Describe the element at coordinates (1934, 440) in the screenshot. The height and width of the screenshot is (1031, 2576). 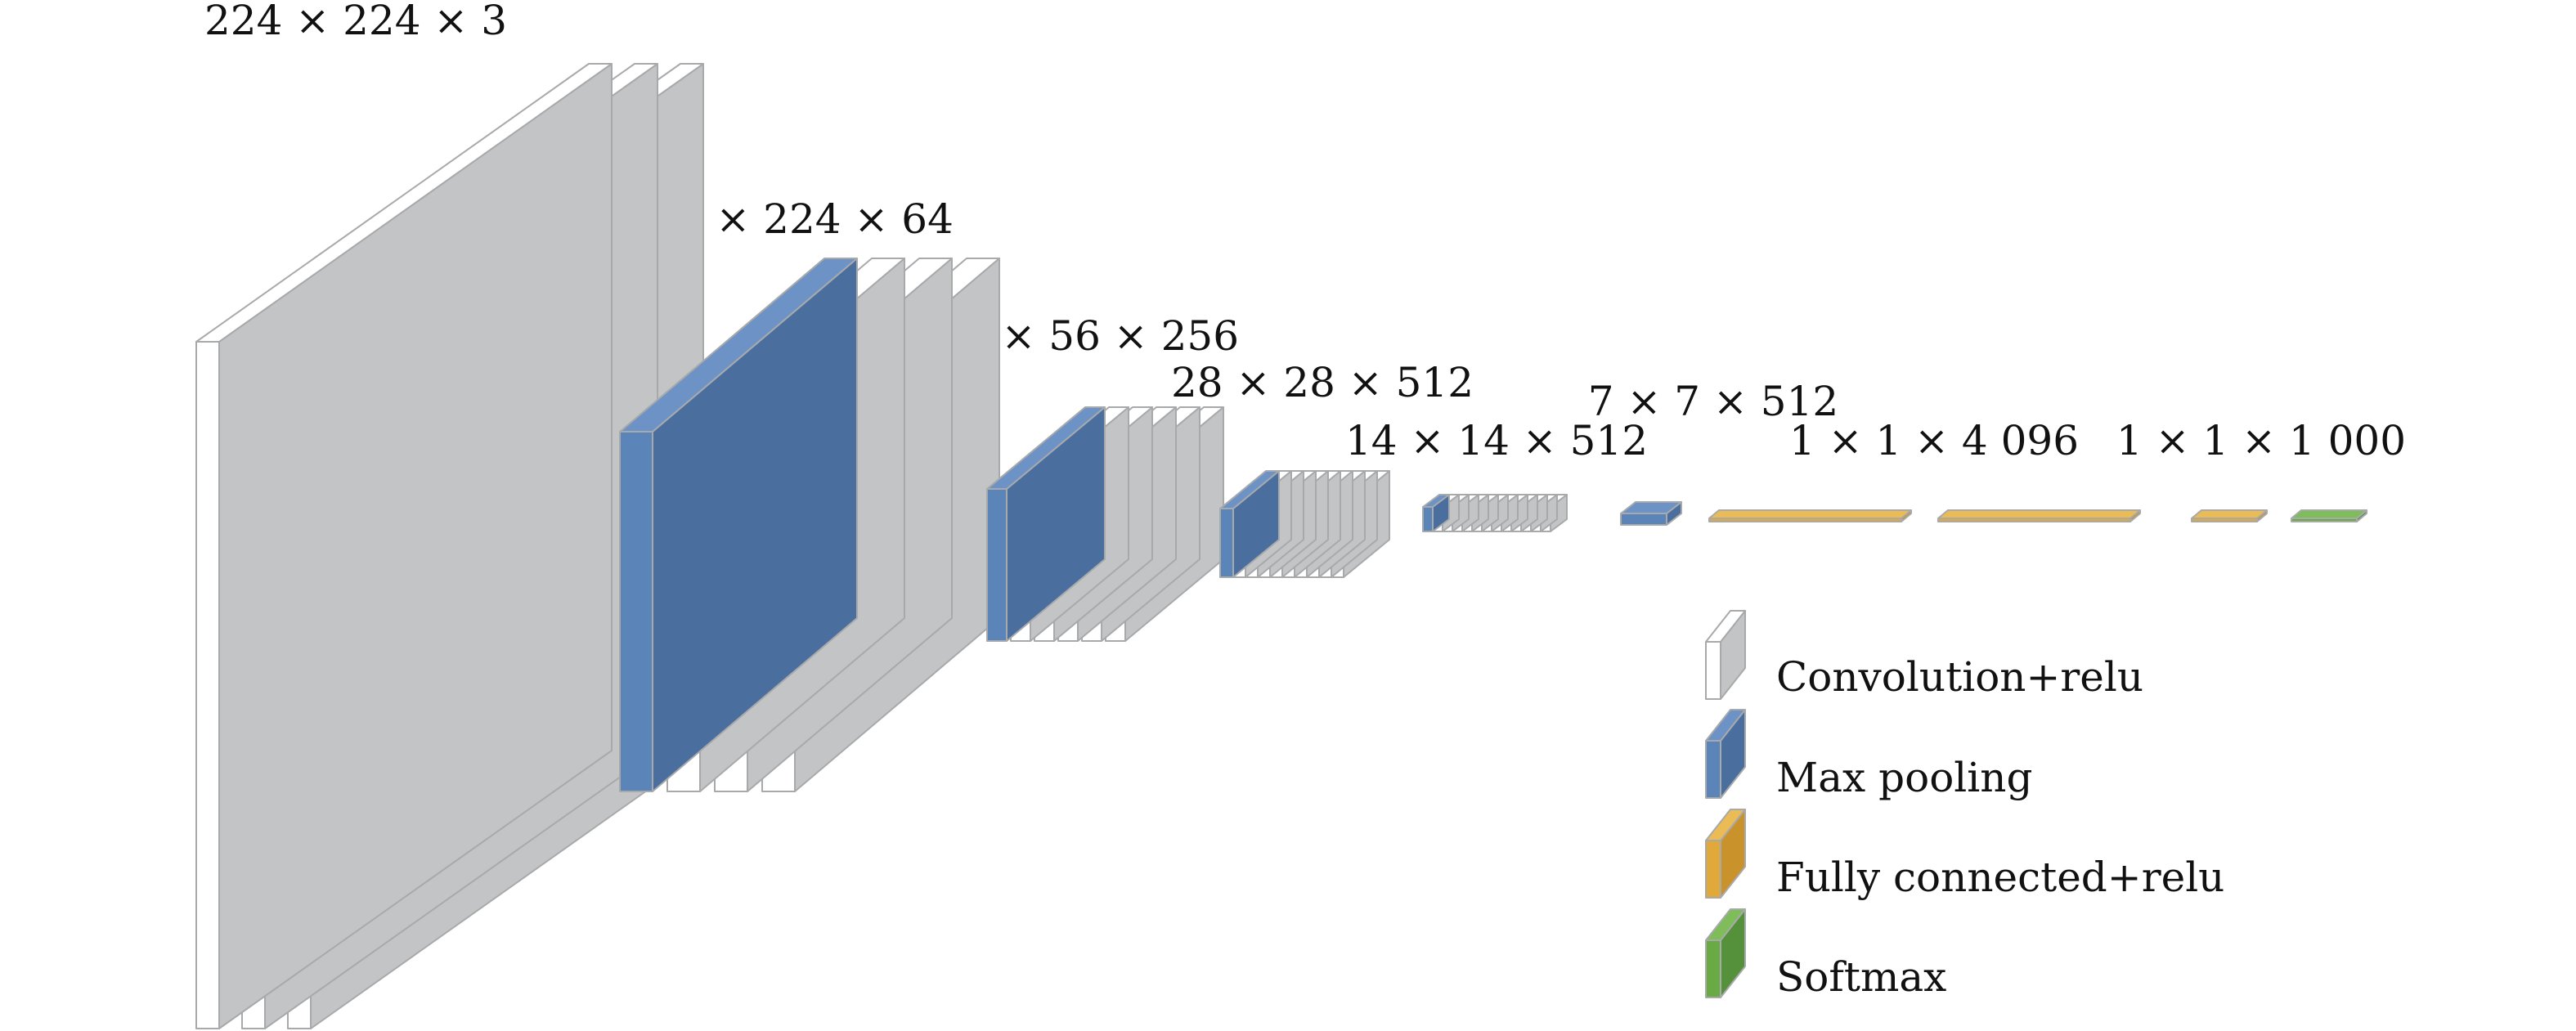
I see `stage-label-7: 1 × 1 × 4 096` at that location.